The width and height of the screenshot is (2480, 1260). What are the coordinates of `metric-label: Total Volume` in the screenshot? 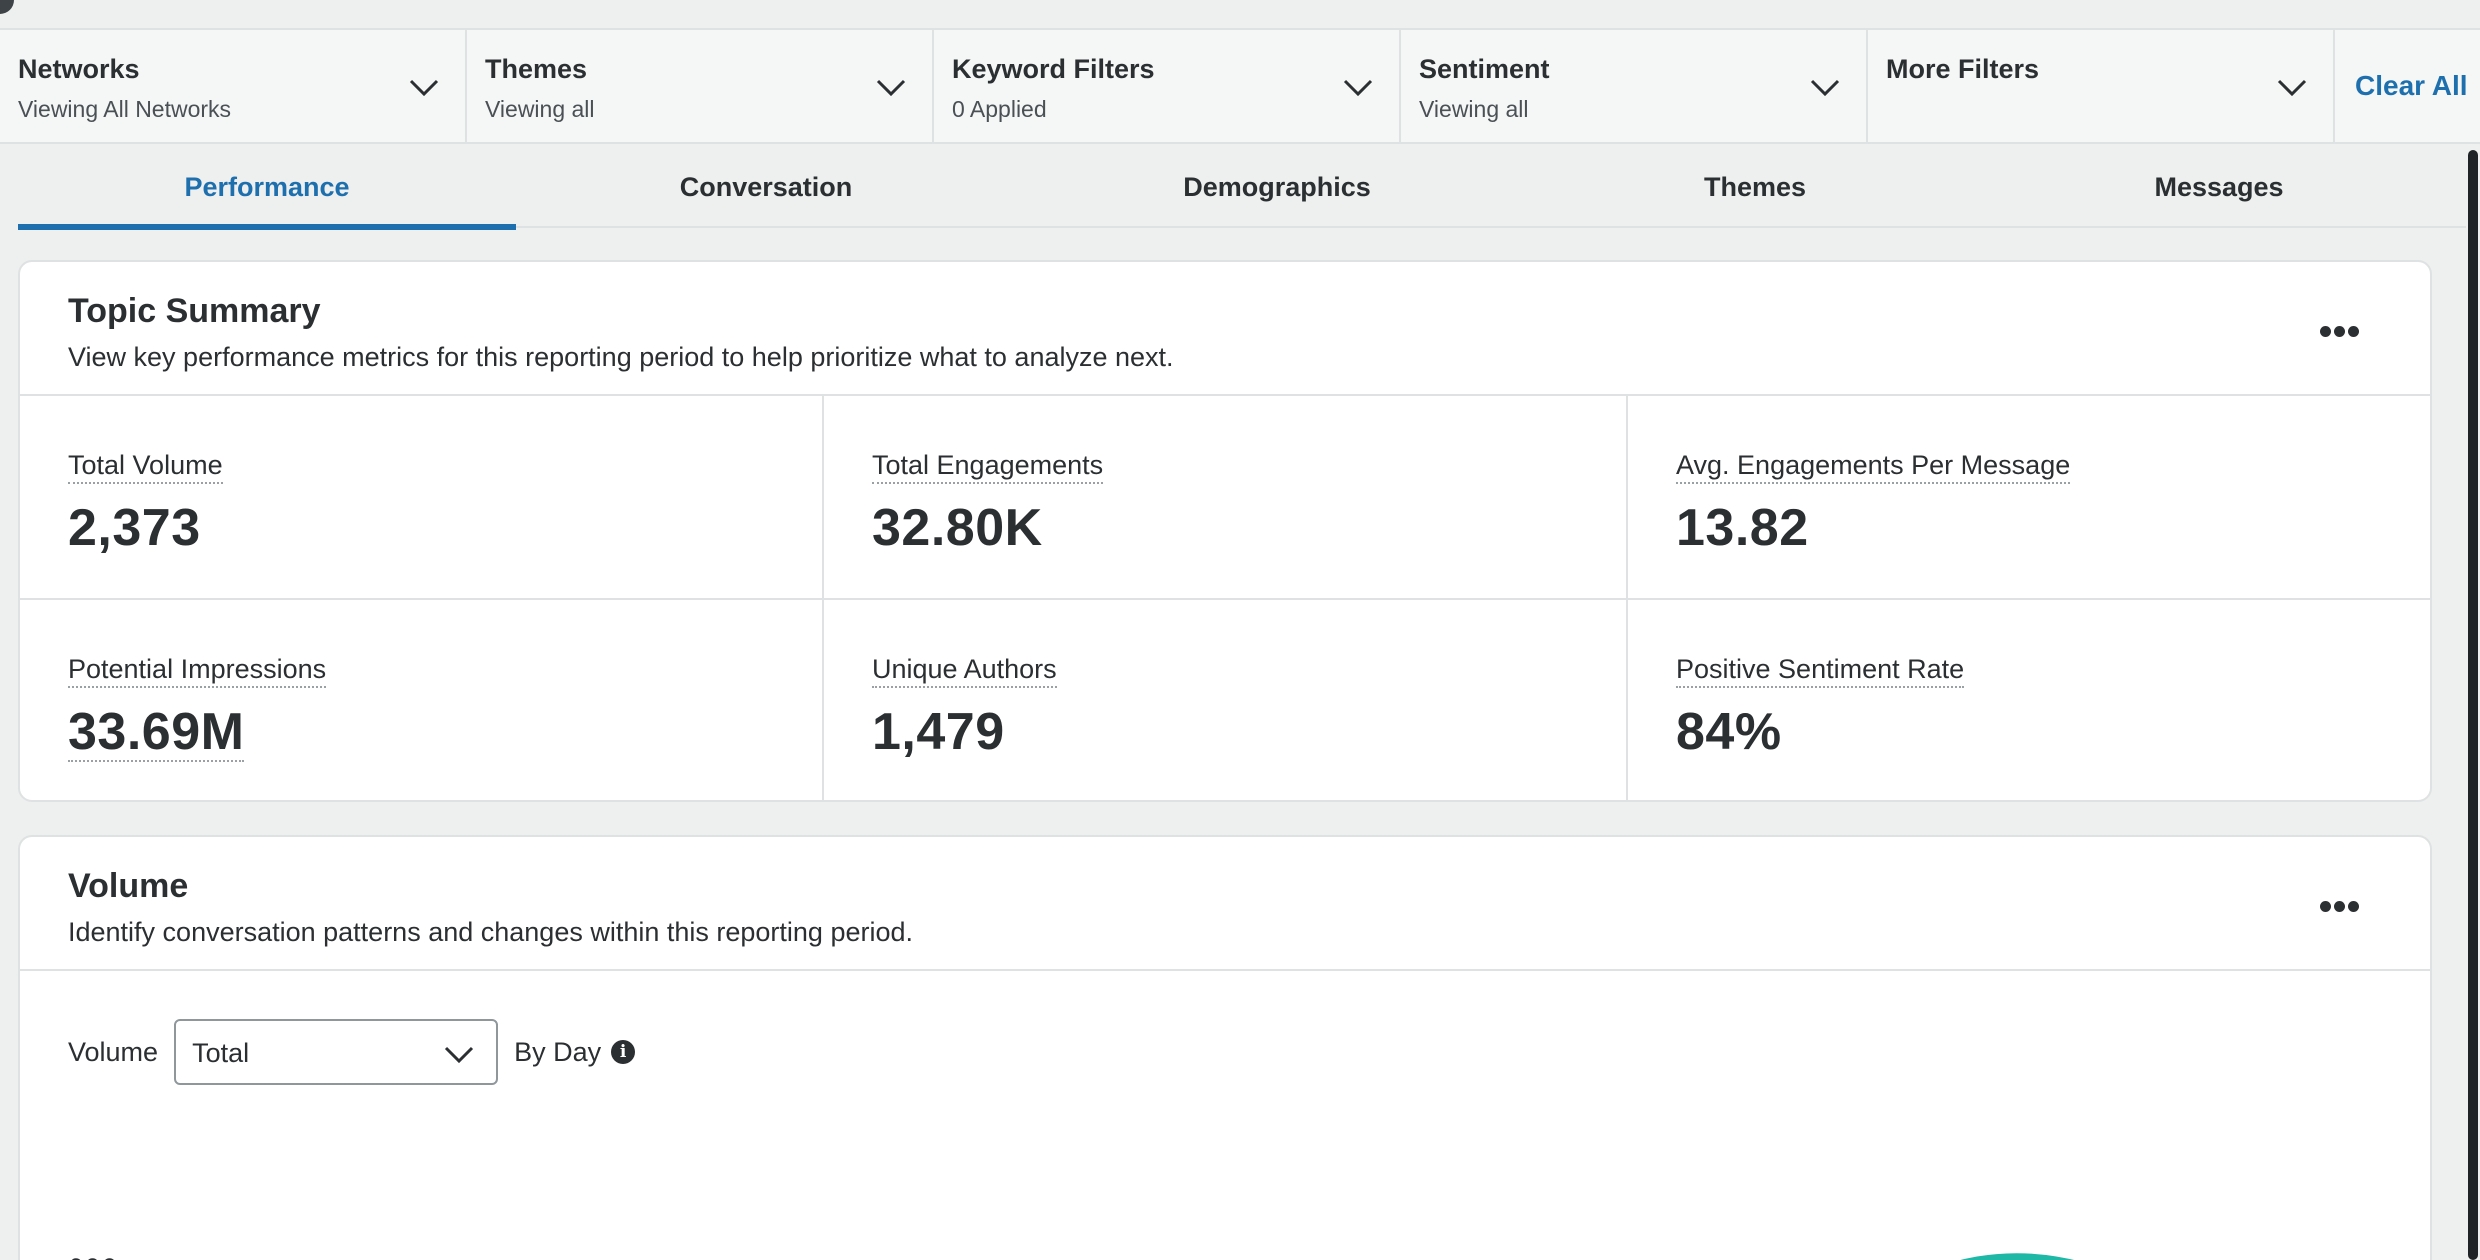 It's located at (145, 467).